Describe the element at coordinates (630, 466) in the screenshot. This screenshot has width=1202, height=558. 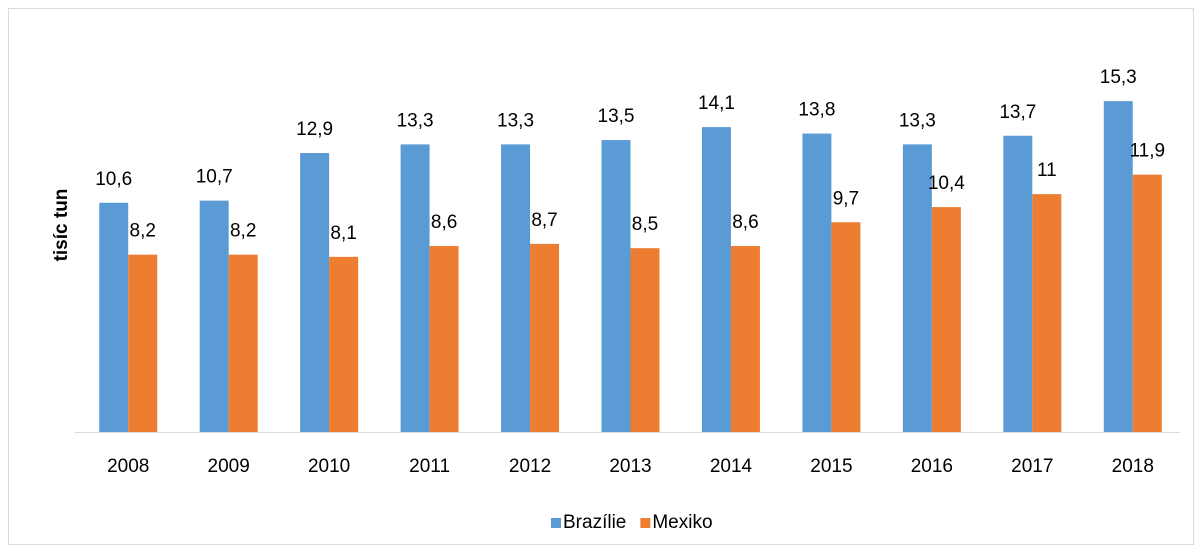
I see `x-tick-label: 2013` at that location.